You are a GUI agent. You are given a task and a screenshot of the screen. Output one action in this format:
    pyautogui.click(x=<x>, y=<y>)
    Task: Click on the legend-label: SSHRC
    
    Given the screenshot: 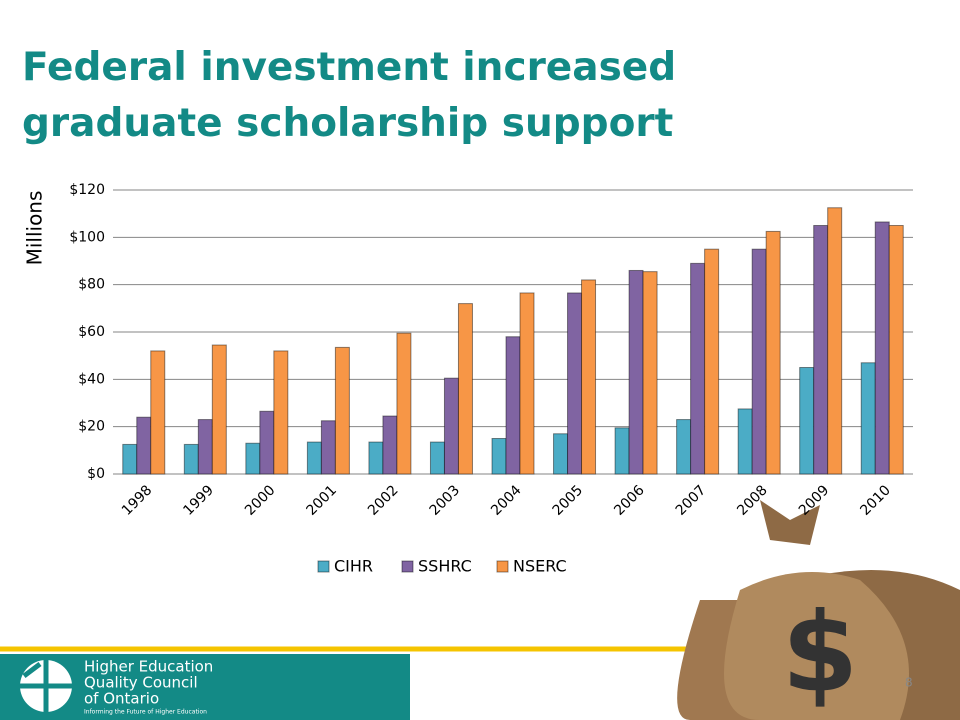 What is the action you would take?
    pyautogui.click(x=445, y=566)
    